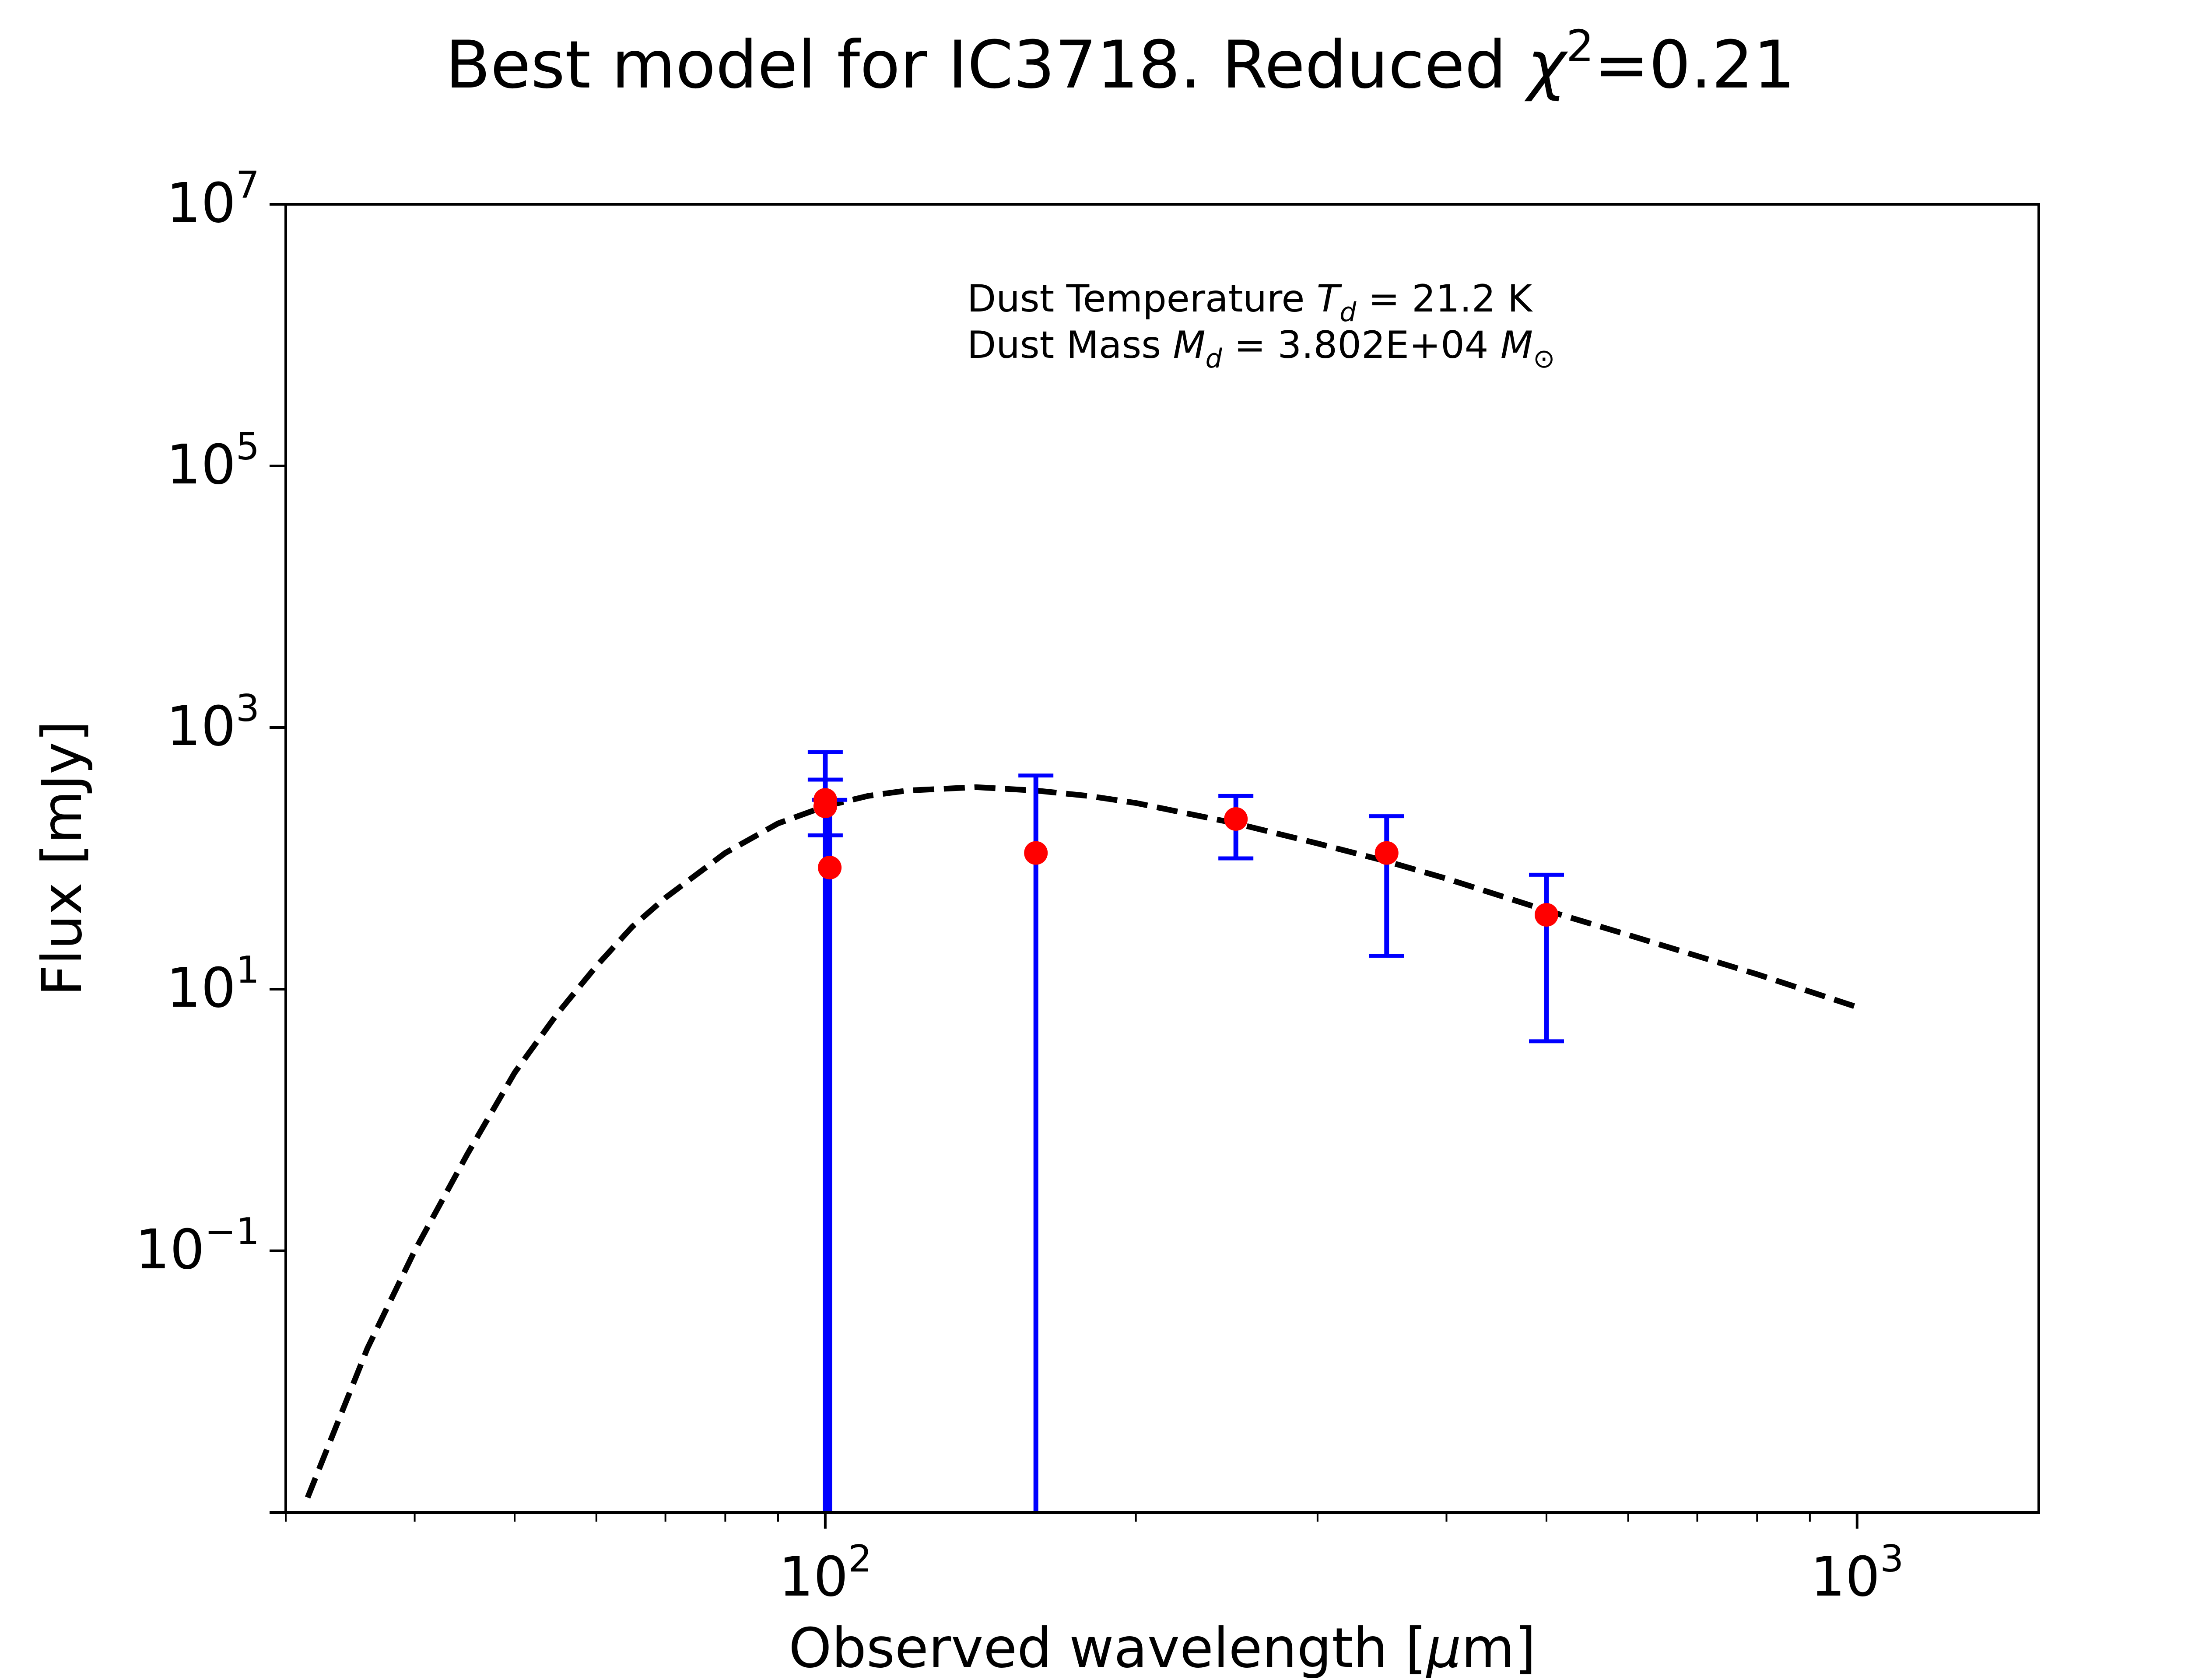 Image resolution: width=2188 pixels, height=1680 pixels. What do you see at coordinates (197, 1245) in the screenshot?
I see `y-tick-label-1: 10⁻¹` at bounding box center [197, 1245].